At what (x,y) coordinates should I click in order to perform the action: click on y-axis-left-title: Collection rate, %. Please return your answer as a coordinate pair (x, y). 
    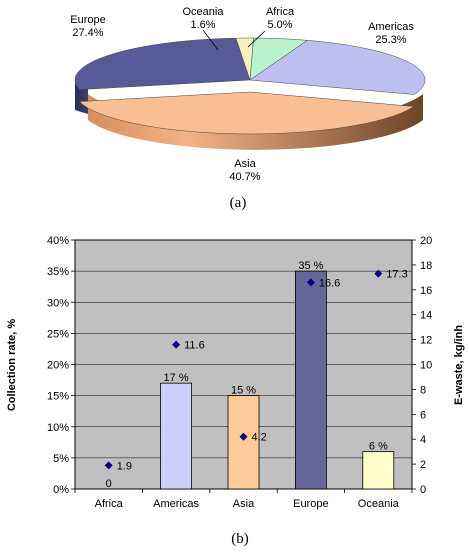
    Looking at the image, I should click on (12, 365).